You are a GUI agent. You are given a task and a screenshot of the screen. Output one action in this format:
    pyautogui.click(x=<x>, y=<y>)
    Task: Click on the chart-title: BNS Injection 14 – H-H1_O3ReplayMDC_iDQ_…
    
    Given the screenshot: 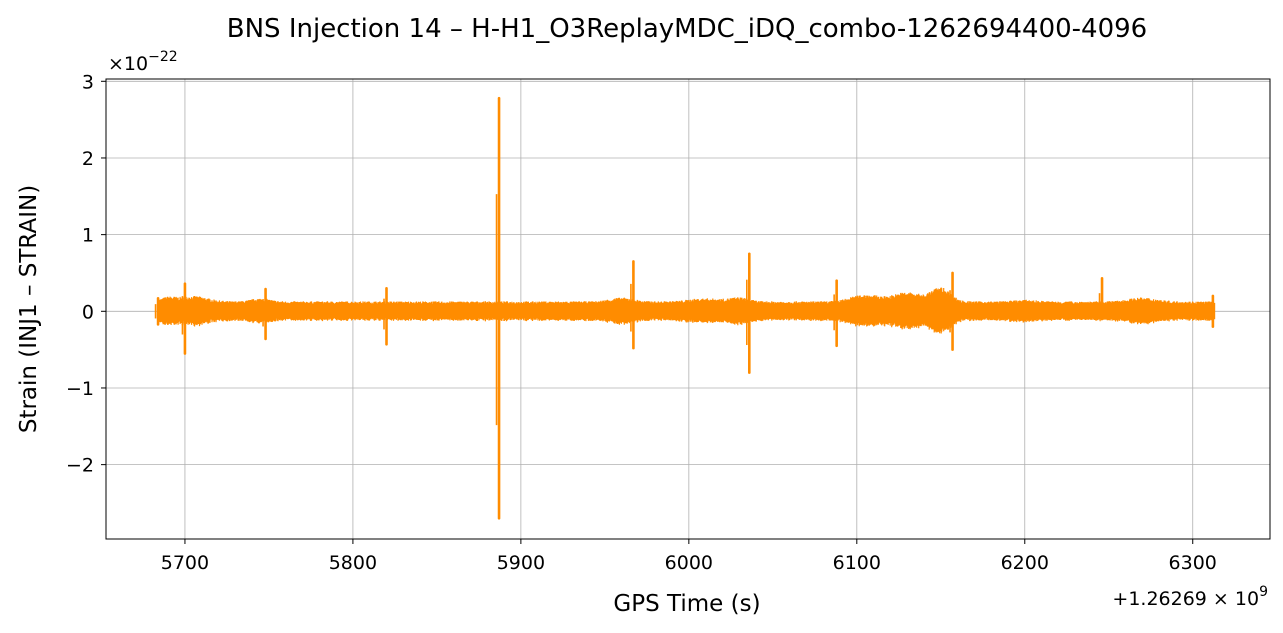 What is the action you would take?
    pyautogui.click(x=687, y=29)
    